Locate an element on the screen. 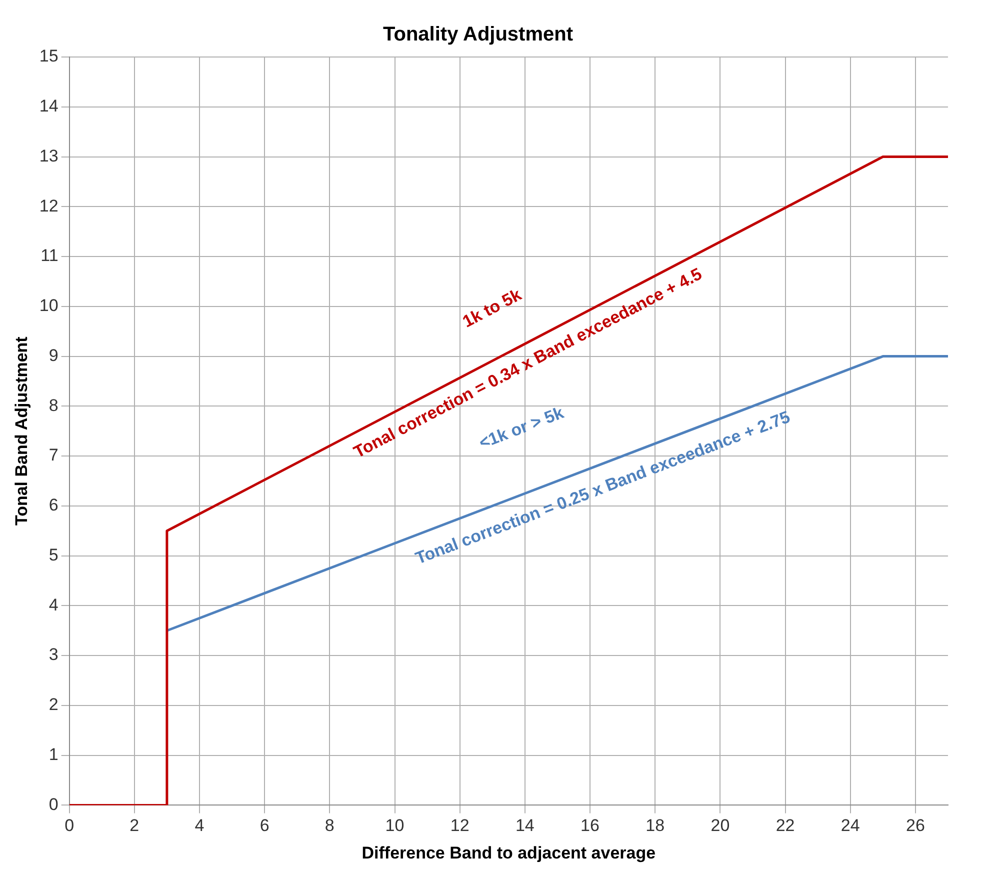 This screenshot has width=982, height=881. x-tick-label: 8 is located at coordinates (329, 826).